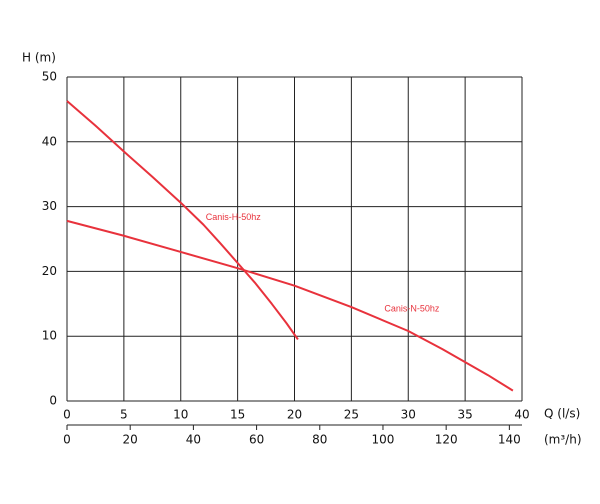 The image size is (600, 504). What do you see at coordinates (67, 440) in the screenshot?
I see `x2-tick-label: 0` at bounding box center [67, 440].